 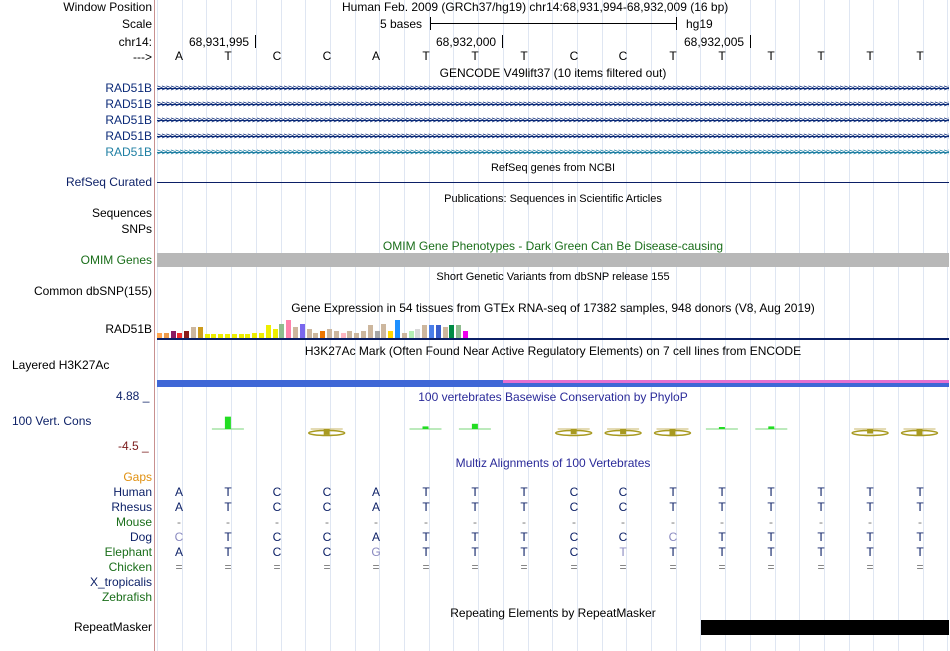 What do you see at coordinates (553, 182) in the screenshot?
I see `refseq-gene-line` at bounding box center [553, 182].